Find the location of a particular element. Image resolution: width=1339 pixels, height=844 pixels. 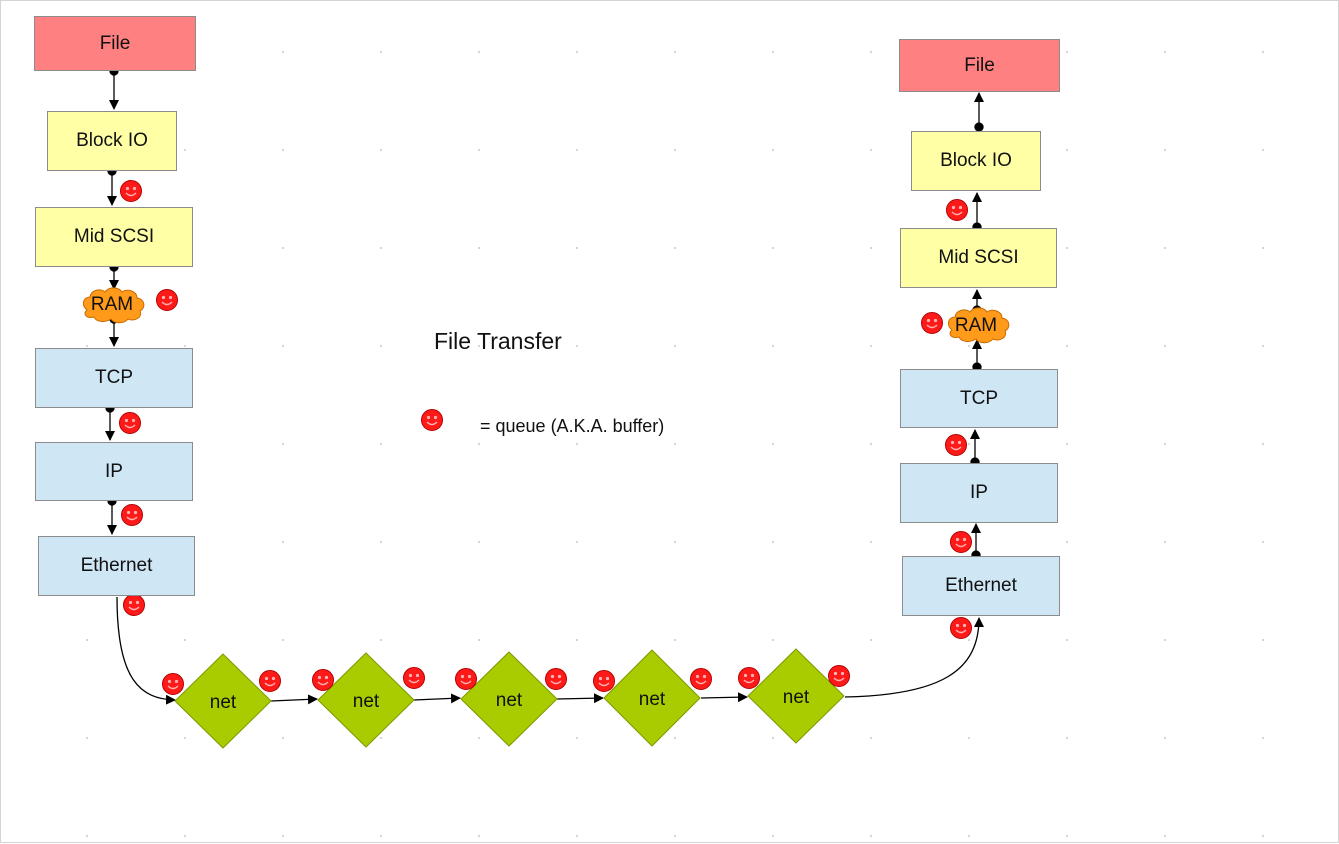

net-node-5: net is located at coordinates (796, 696).